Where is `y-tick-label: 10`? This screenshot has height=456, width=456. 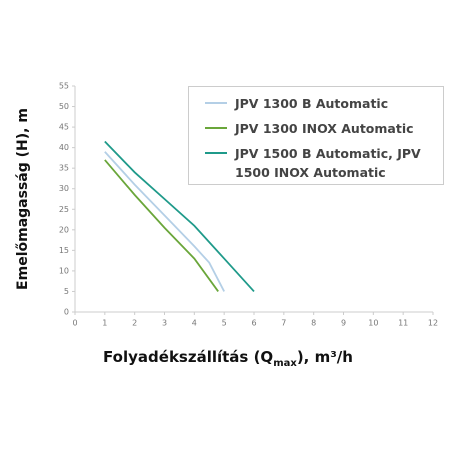 y-tick-label: 10 is located at coordinates (64, 270).